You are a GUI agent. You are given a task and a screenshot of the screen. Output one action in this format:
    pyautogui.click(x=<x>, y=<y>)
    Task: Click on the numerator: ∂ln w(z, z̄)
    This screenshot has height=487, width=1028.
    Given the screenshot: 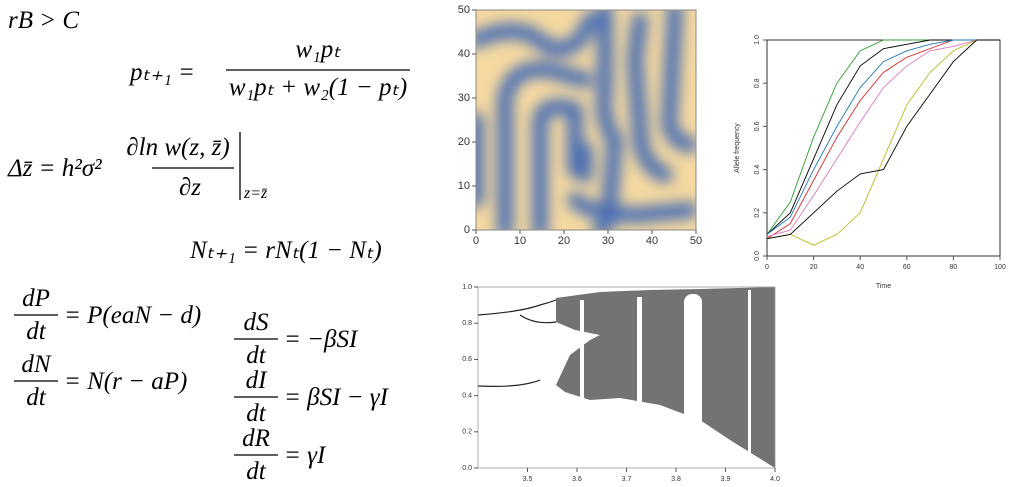 What is the action you would take?
    pyautogui.click(x=177, y=147)
    